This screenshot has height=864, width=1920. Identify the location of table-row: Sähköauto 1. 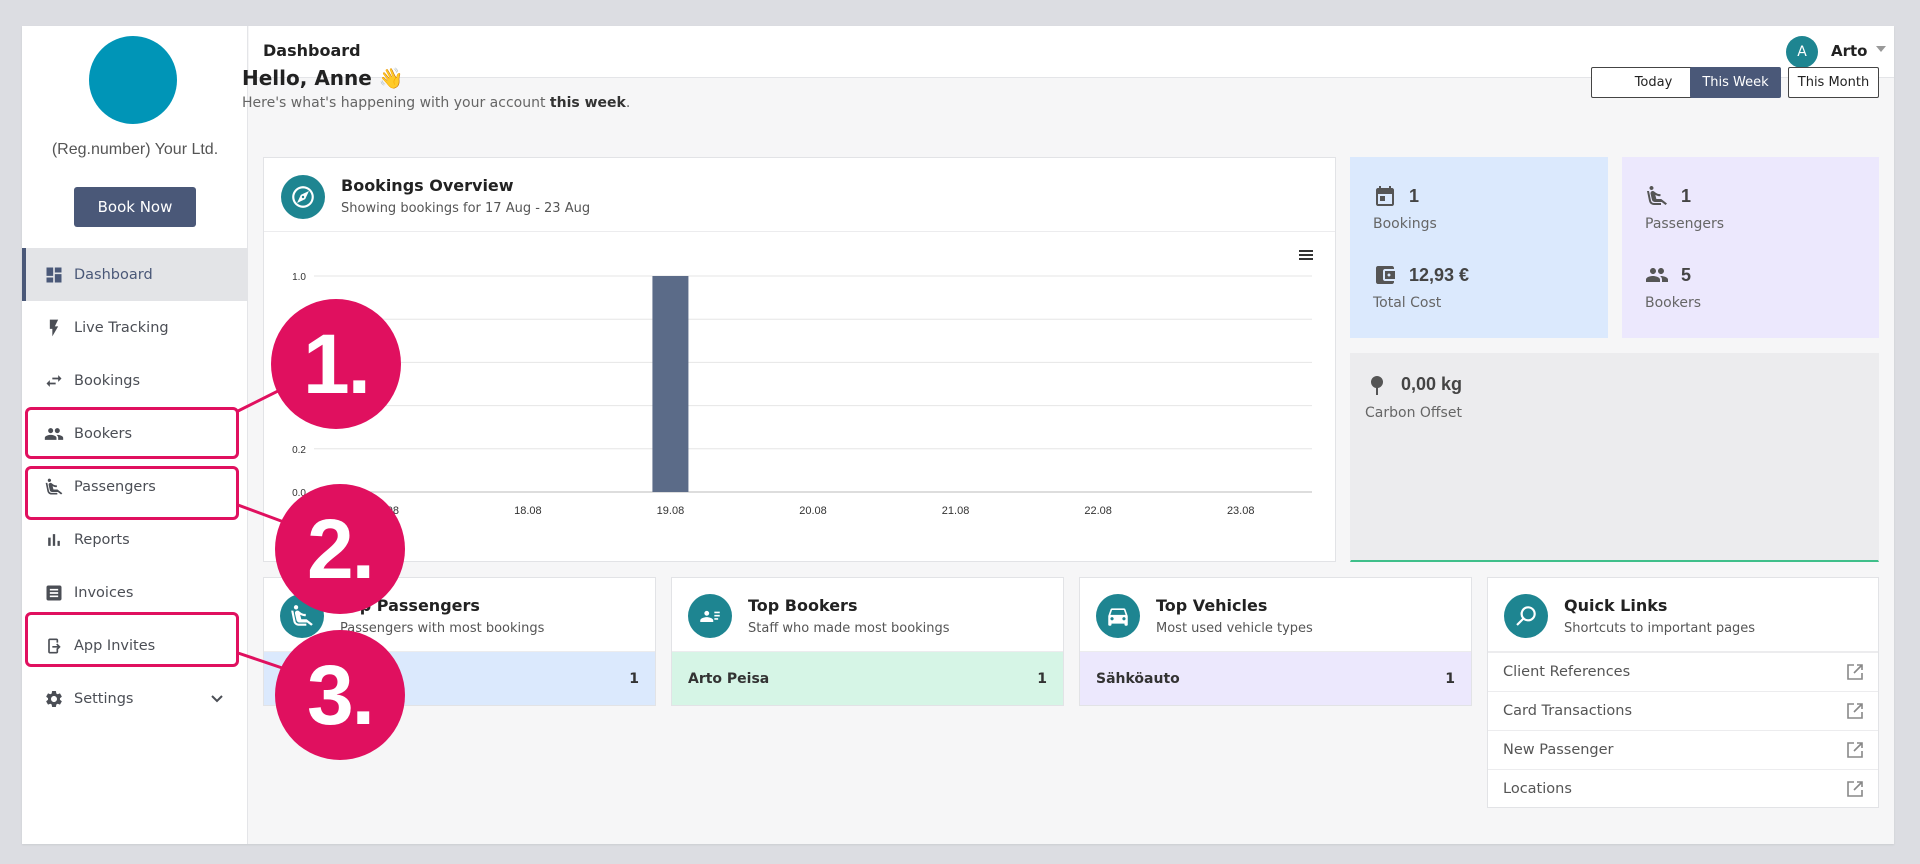
(1275, 678).